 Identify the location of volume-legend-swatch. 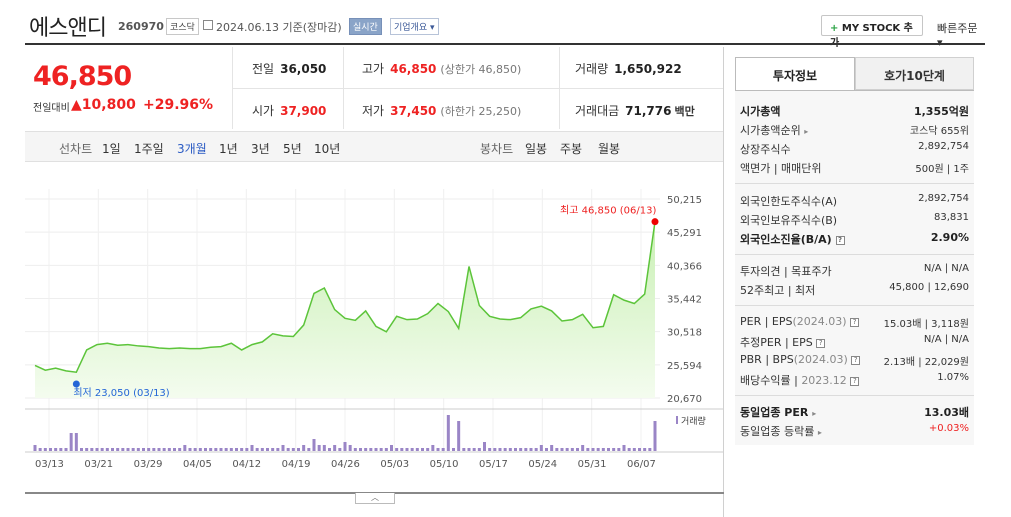
(677, 420).